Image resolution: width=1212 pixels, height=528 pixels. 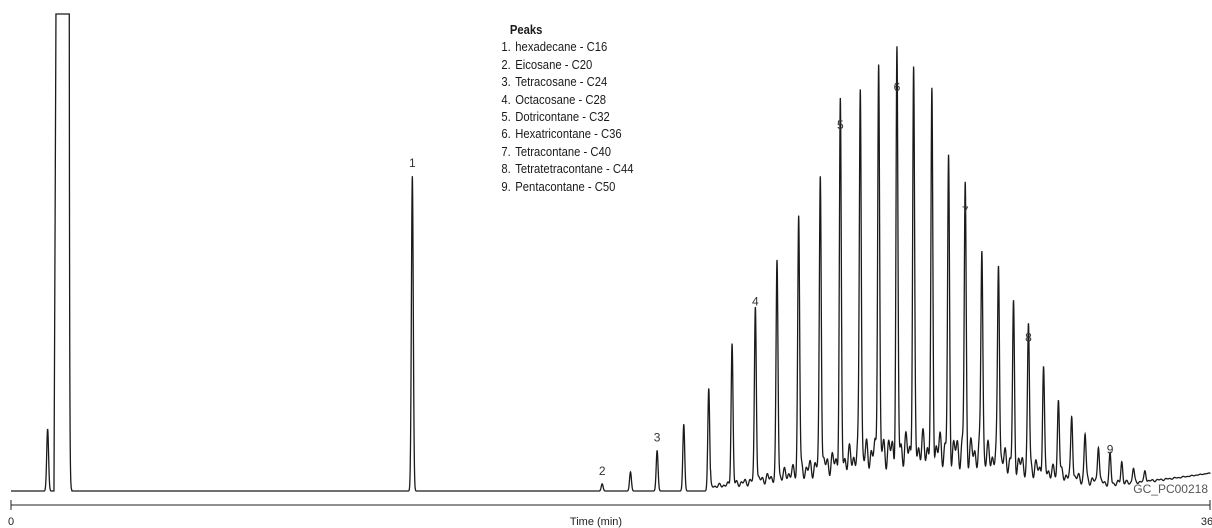 I want to click on peak-label: 6, so click(x=897, y=87).